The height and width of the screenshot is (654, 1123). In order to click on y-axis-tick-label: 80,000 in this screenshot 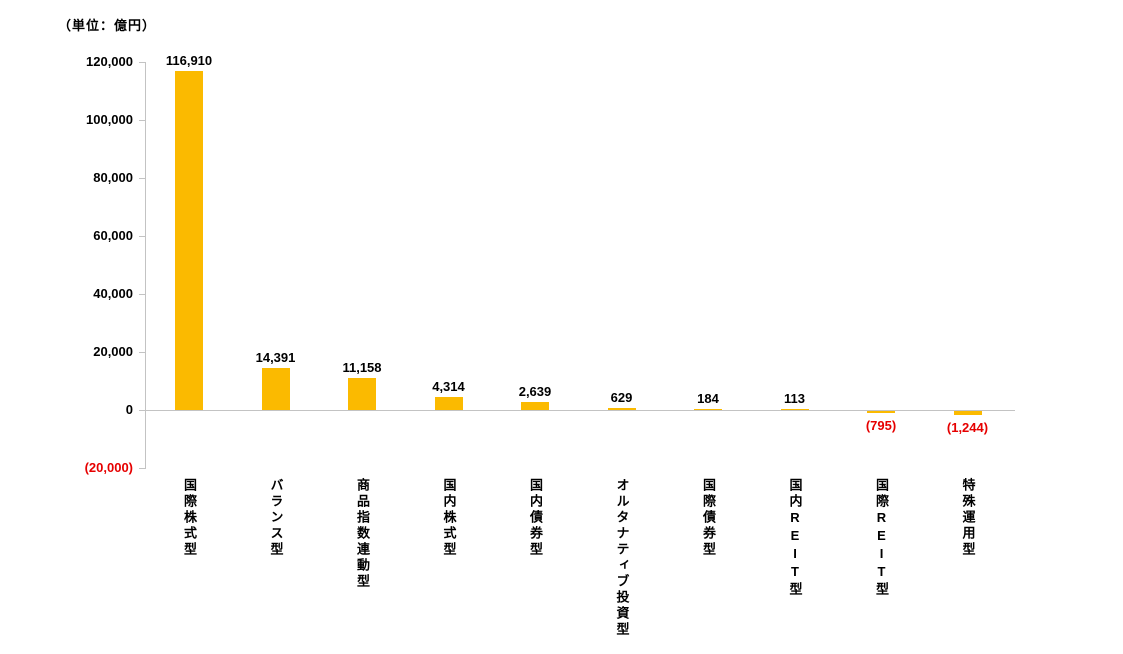, I will do `click(113, 177)`.